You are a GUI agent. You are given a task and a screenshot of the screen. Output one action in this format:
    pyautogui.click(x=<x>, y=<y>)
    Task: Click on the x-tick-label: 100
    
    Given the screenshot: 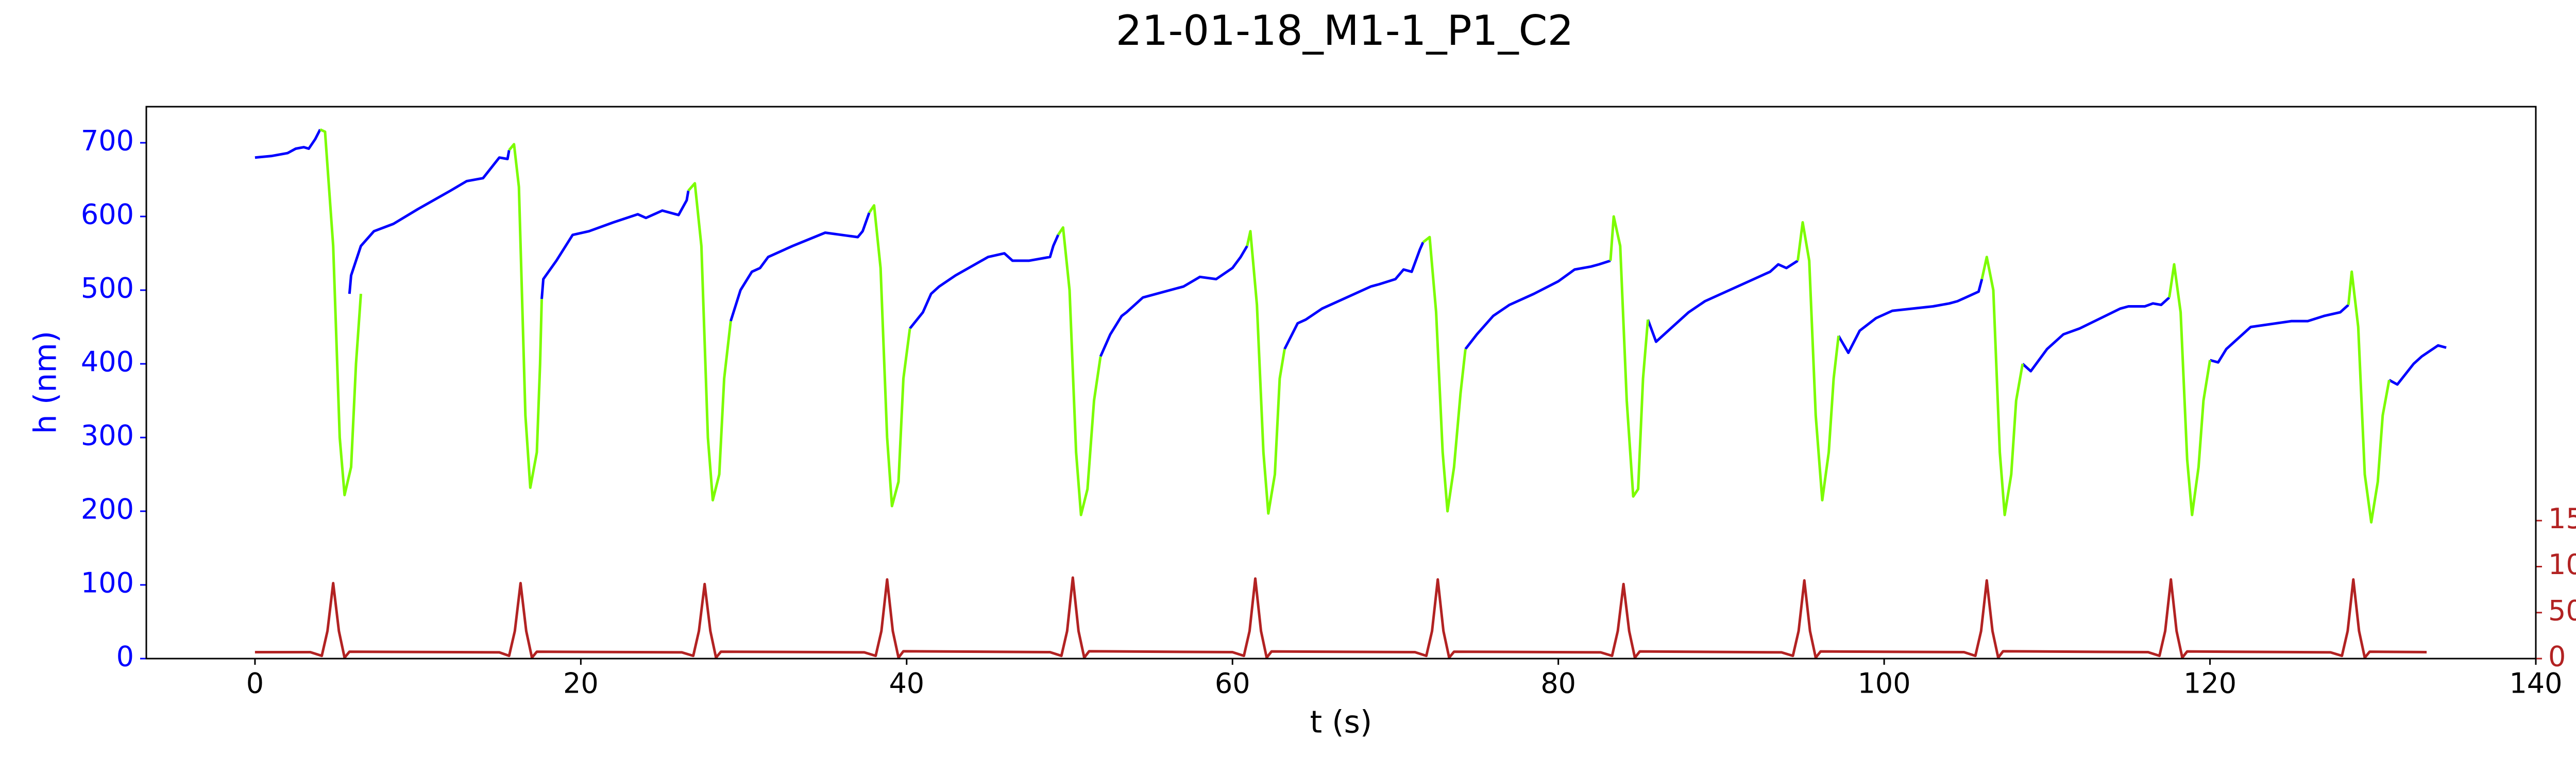 What is the action you would take?
    pyautogui.click(x=1884, y=683)
    